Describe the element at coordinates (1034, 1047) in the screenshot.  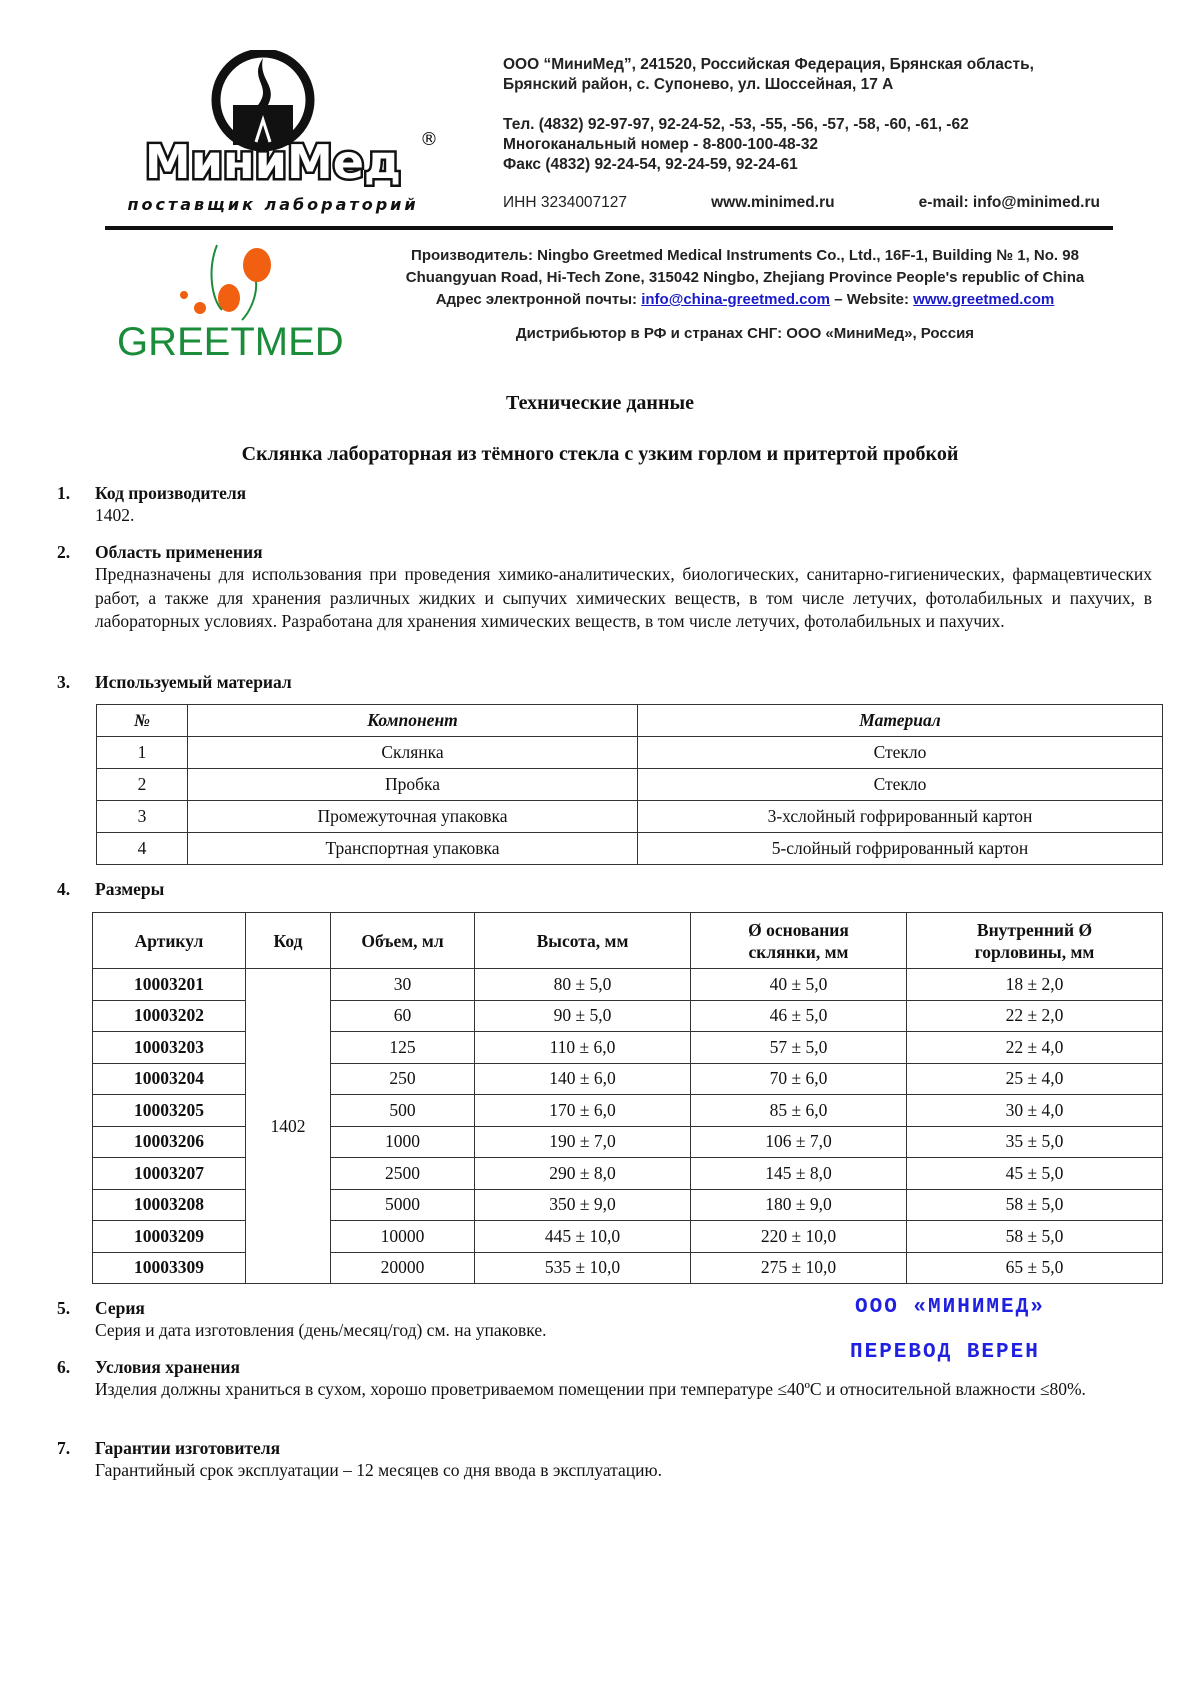
I see `cell: 22 ± 4,0` at that location.